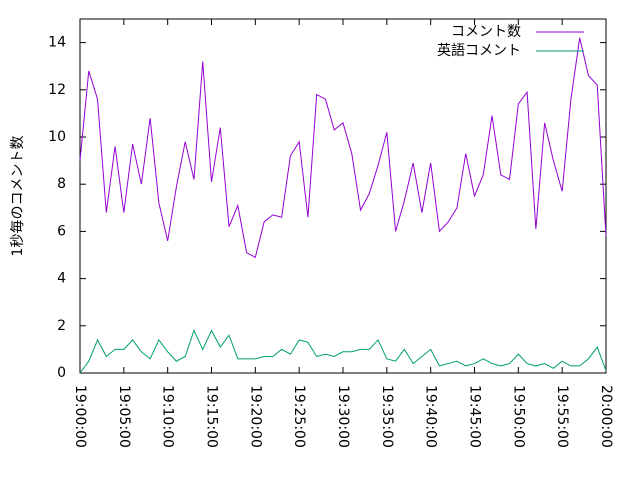 Image resolution: width=640 pixels, height=480 pixels. I want to click on y-tick-label: 4, so click(61, 279).